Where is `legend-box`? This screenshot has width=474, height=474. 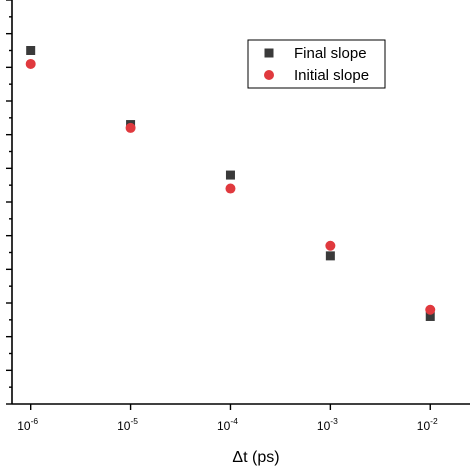 legend-box is located at coordinates (316, 64).